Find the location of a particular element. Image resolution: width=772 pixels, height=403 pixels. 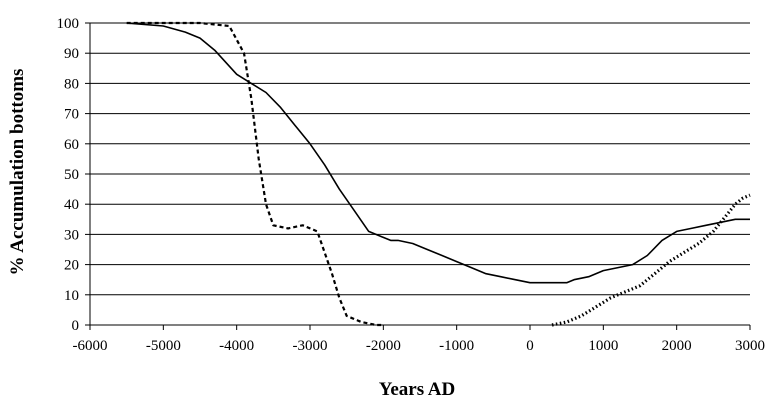

y-tick-label: 10 is located at coordinates (71, 296).